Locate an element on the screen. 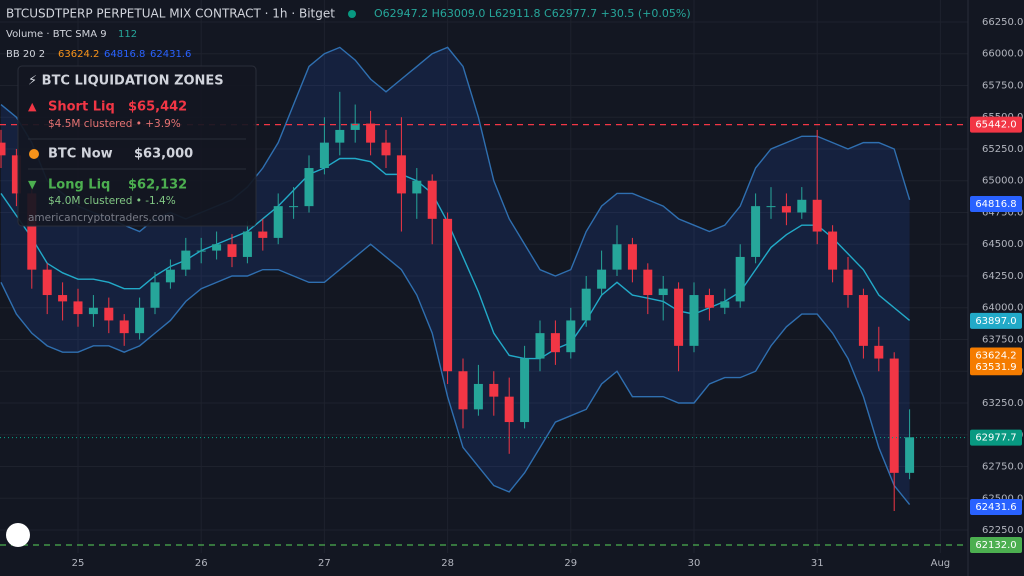 The image size is (1024, 576). price-label: 63531.9 is located at coordinates (995, 367).